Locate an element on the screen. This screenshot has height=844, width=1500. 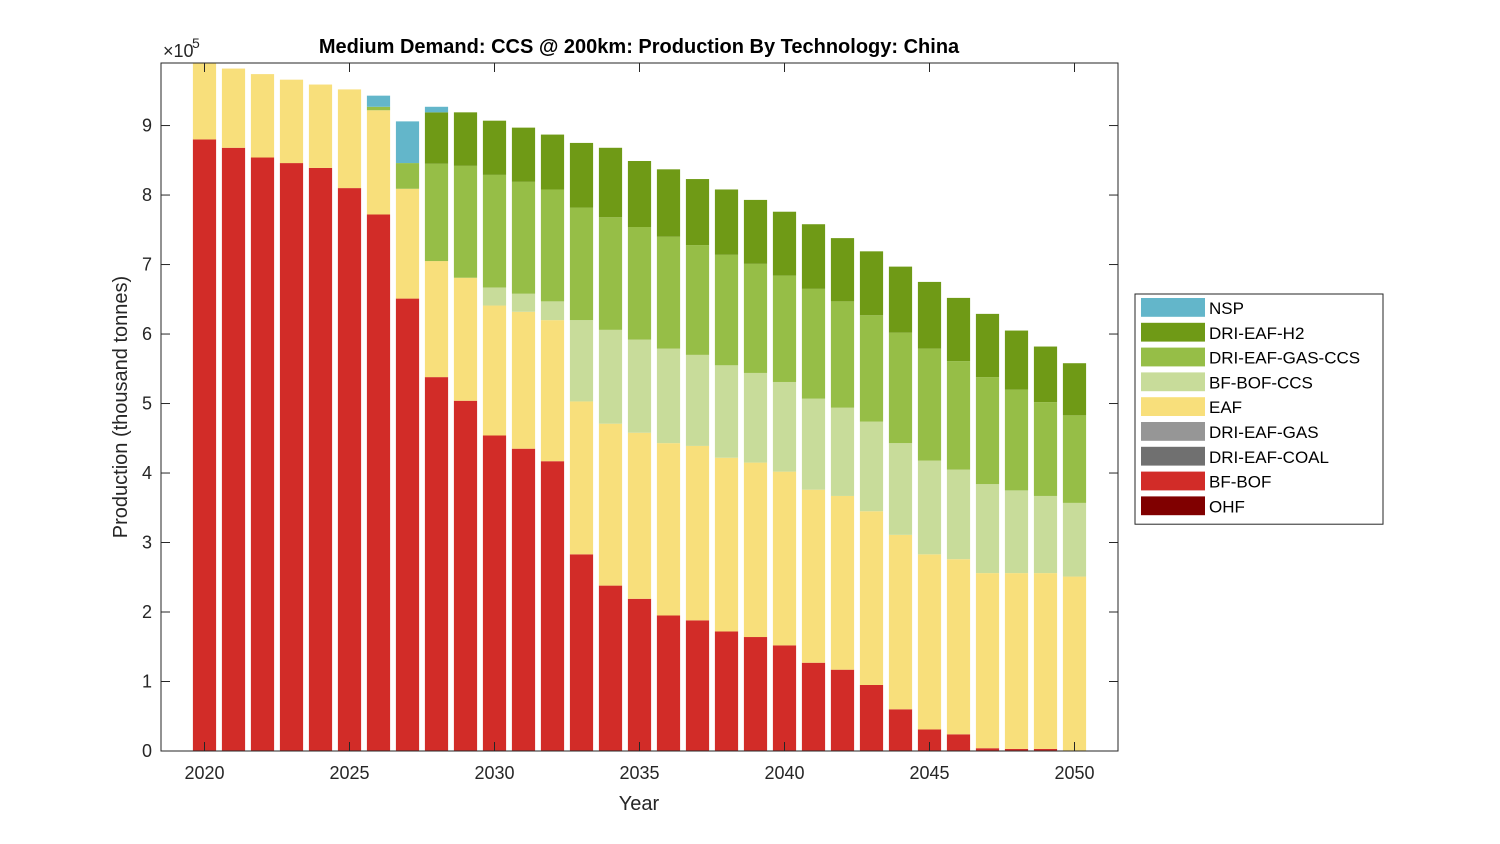
bar-bf-bof-ccs-2030 is located at coordinates (494, 296).